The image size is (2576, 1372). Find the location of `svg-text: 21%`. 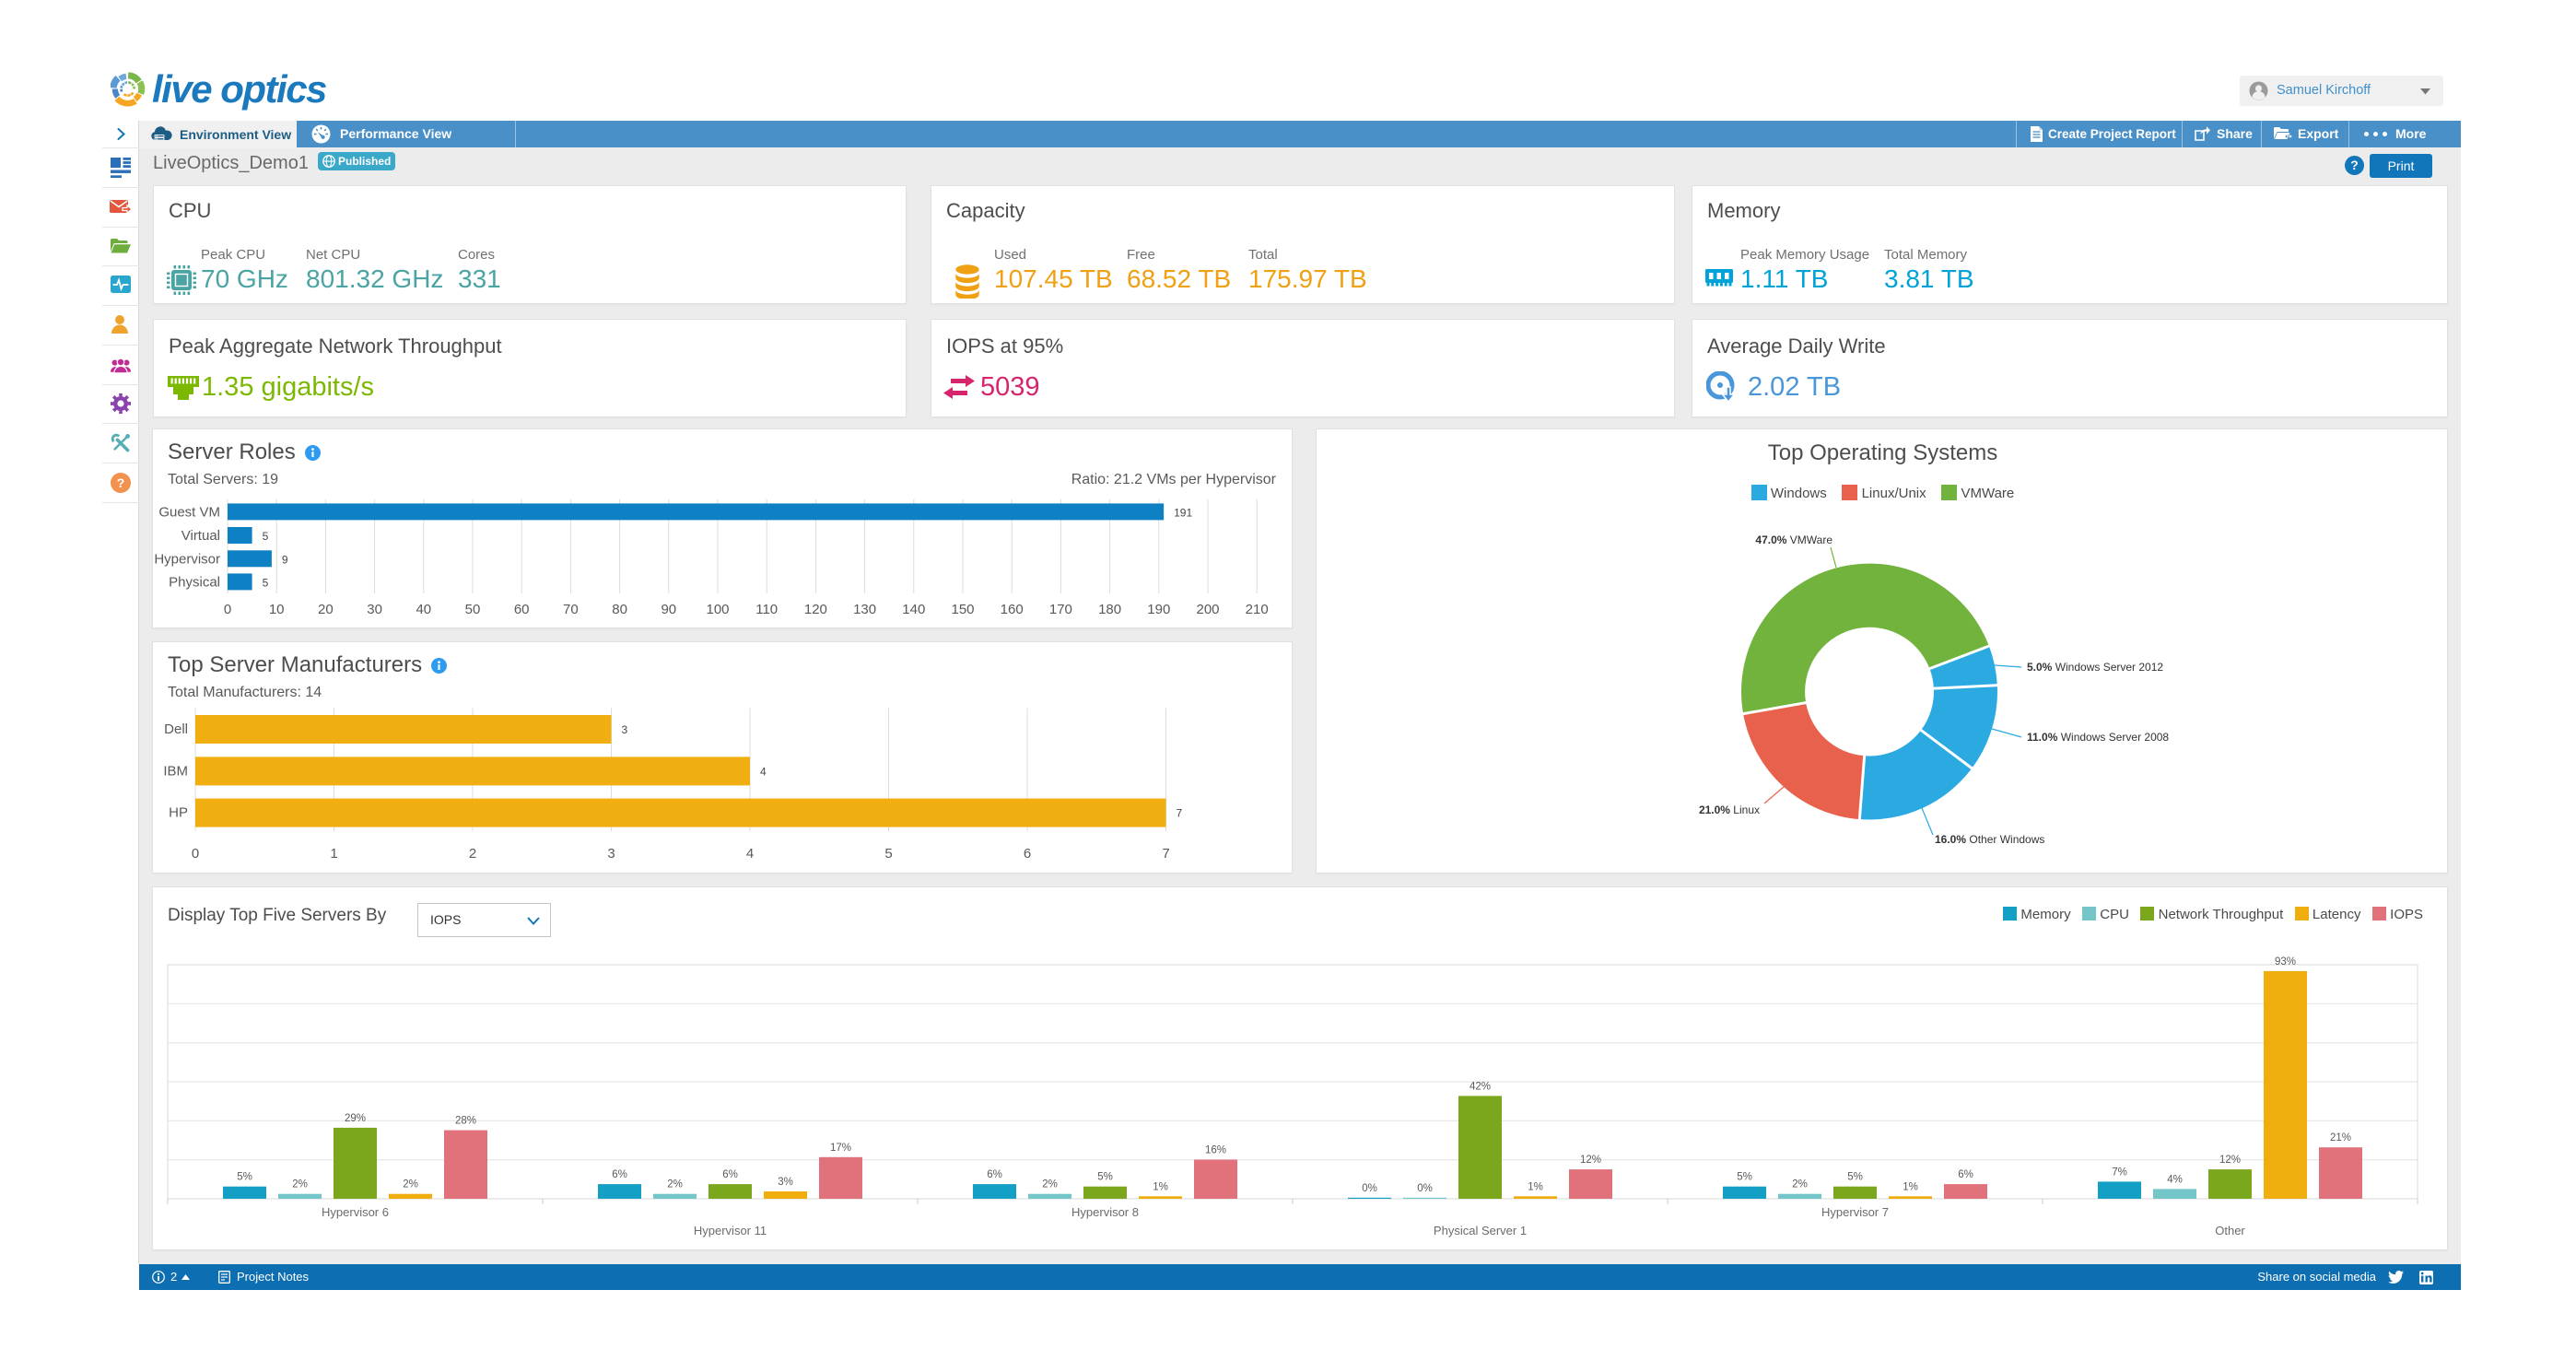

svg-text: 21% is located at coordinates (2340, 1137).